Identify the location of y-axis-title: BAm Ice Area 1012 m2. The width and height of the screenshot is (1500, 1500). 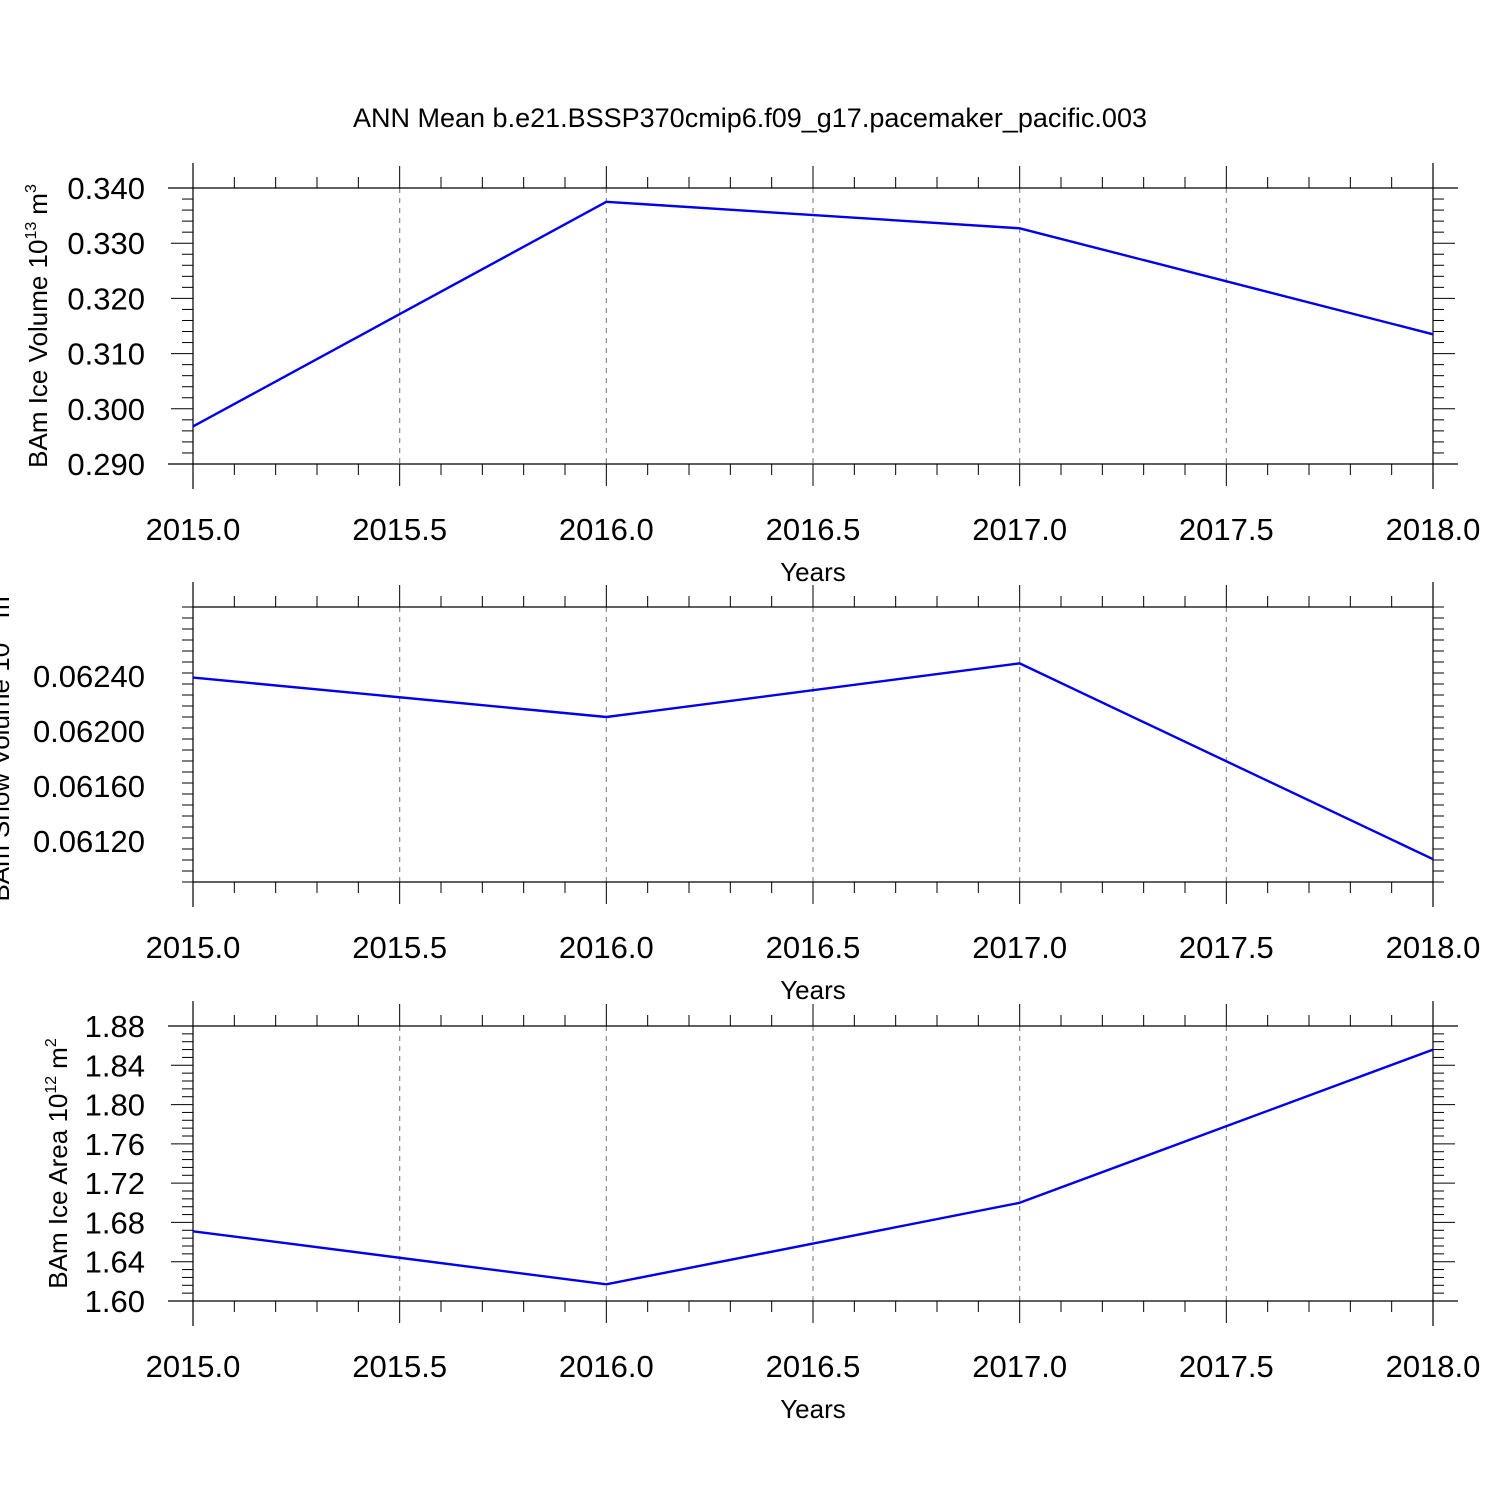
(58, 1163).